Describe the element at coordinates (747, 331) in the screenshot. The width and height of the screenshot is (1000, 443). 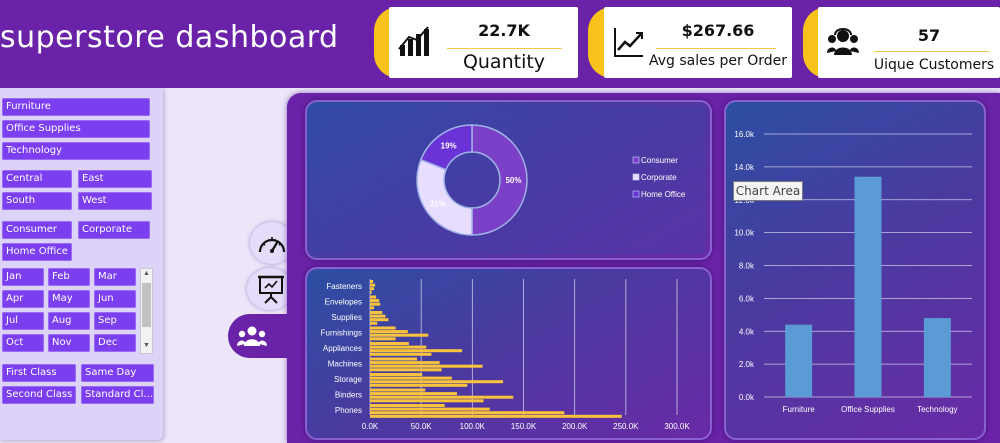
I see `y-tick-label: 4.0k` at that location.